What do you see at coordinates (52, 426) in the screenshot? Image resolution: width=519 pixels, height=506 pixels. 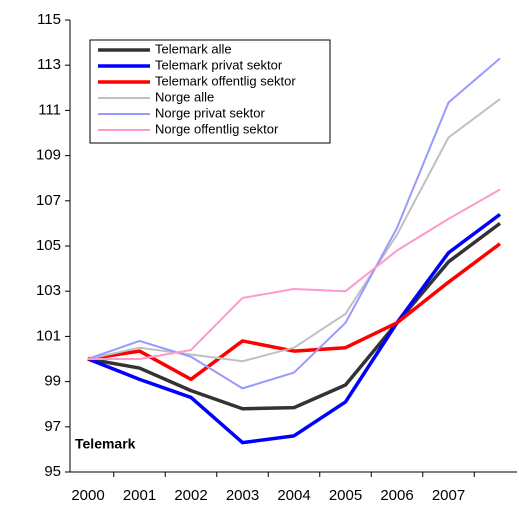 I see `y-tick-label: 97` at bounding box center [52, 426].